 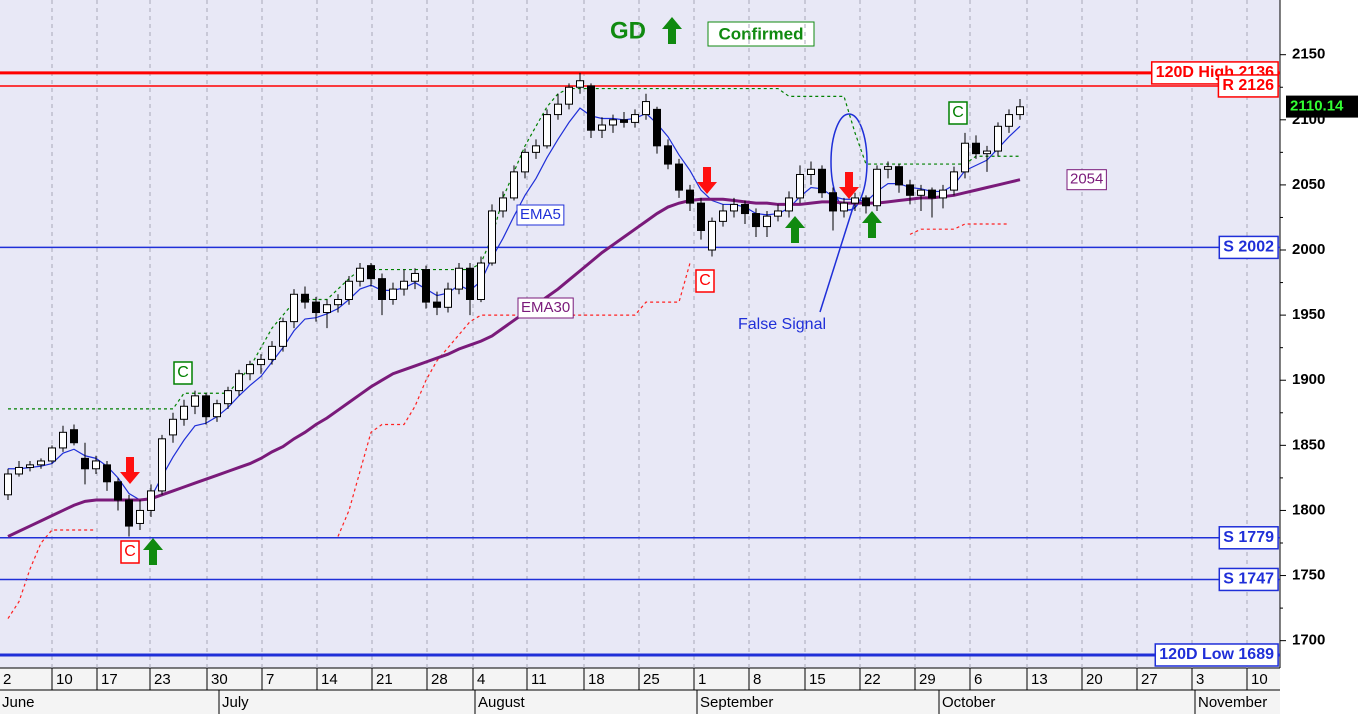 What do you see at coordinates (1308, 509) in the screenshot?
I see `y-tick-label: 1800` at bounding box center [1308, 509].